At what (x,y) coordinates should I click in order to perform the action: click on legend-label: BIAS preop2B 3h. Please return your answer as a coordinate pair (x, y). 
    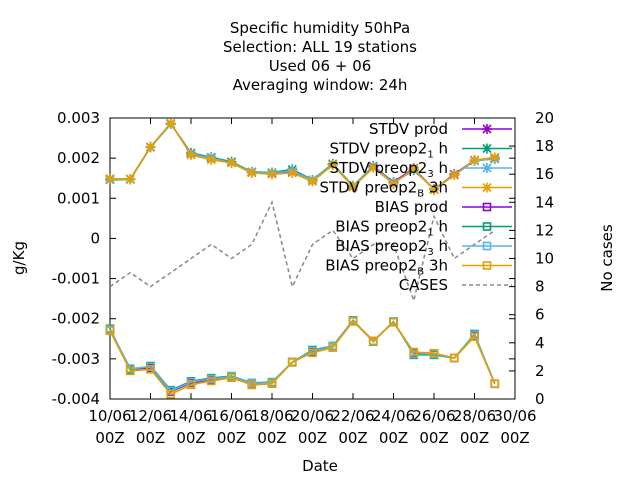
    Looking at the image, I should click on (386, 267).